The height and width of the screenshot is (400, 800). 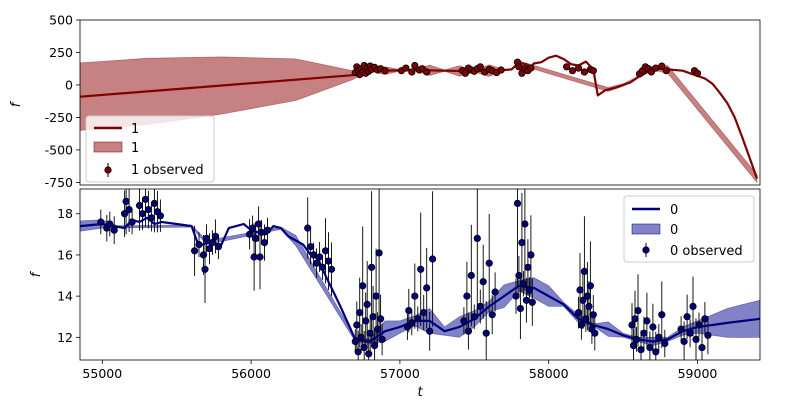 I want to click on bottom-xtick-label: 56000, so click(x=251, y=373).